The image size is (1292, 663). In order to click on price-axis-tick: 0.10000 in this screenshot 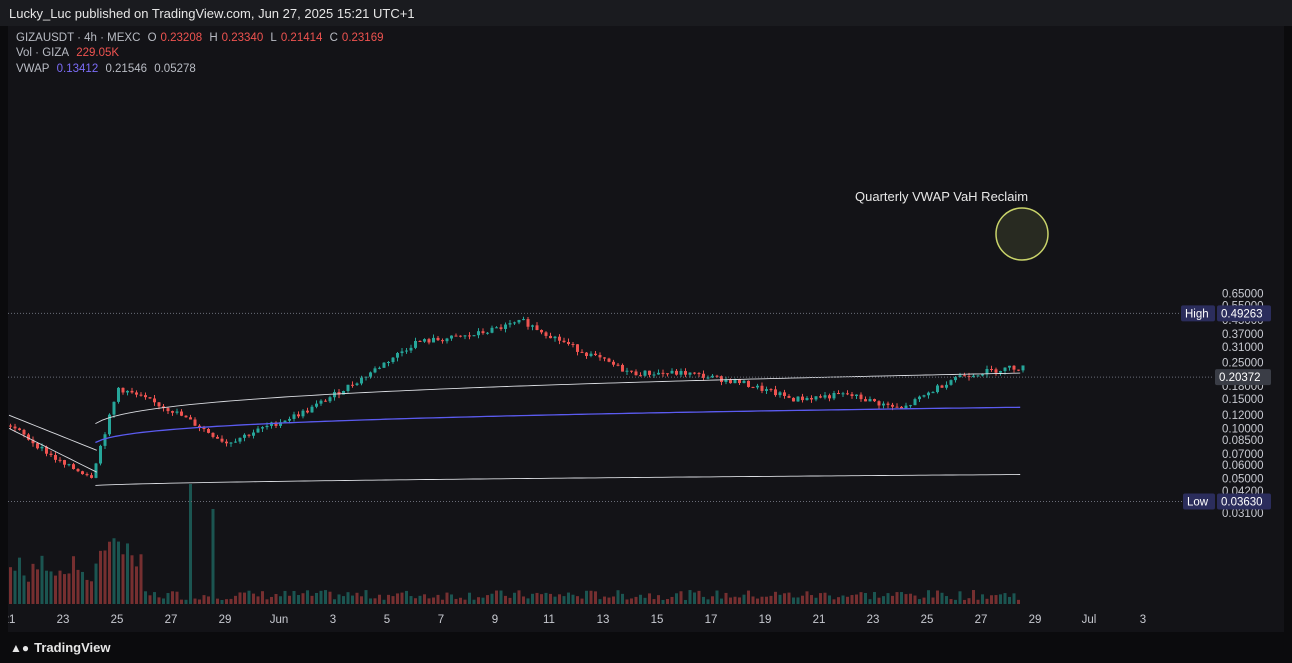, I will do `click(1243, 429)`.